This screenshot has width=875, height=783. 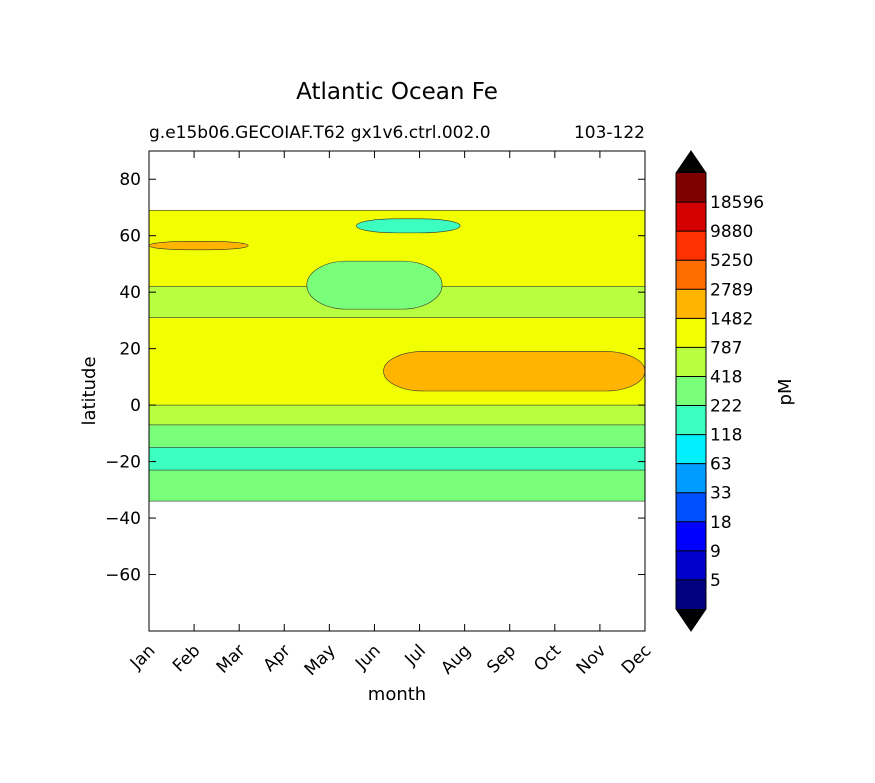 What do you see at coordinates (130, 180) in the screenshot?
I see `y-tick-label: 80` at bounding box center [130, 180].